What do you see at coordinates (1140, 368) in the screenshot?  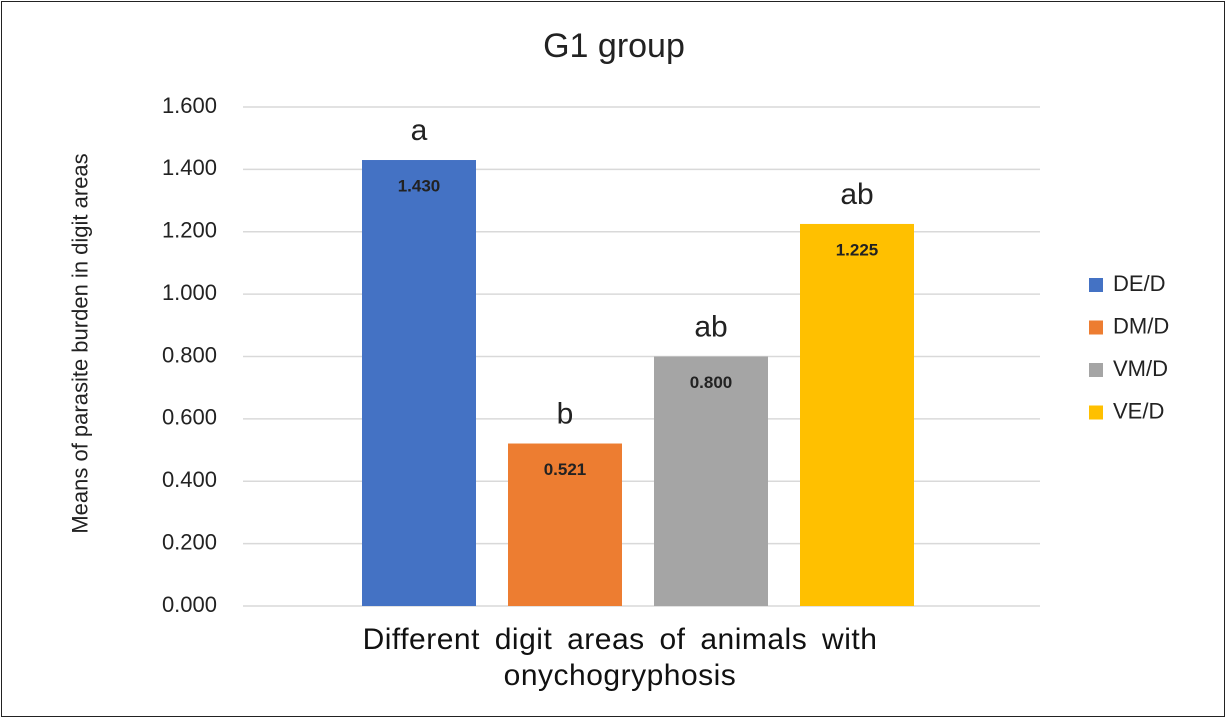 I see `legend-label: VM/D` at bounding box center [1140, 368].